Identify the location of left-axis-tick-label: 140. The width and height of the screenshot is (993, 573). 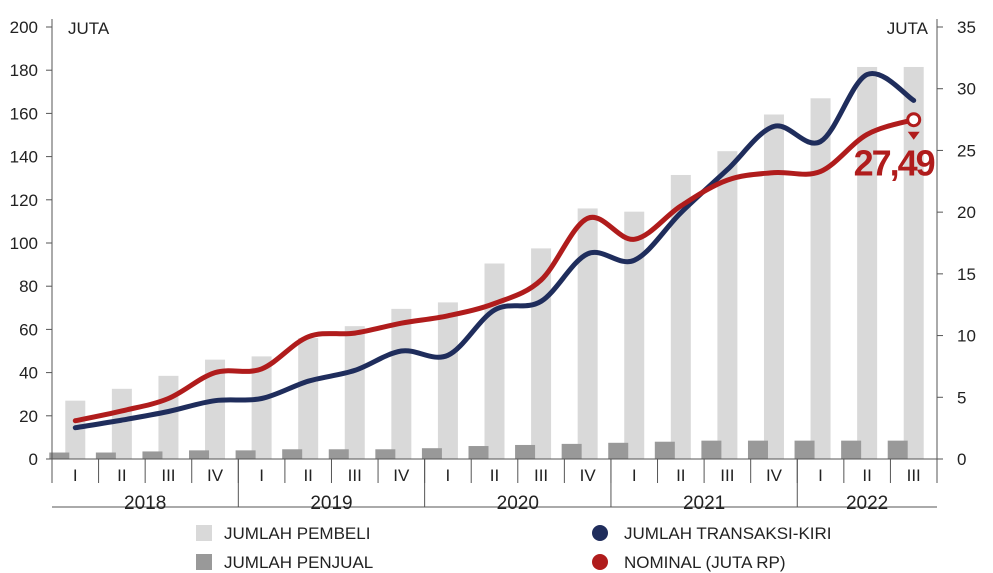
(24, 157).